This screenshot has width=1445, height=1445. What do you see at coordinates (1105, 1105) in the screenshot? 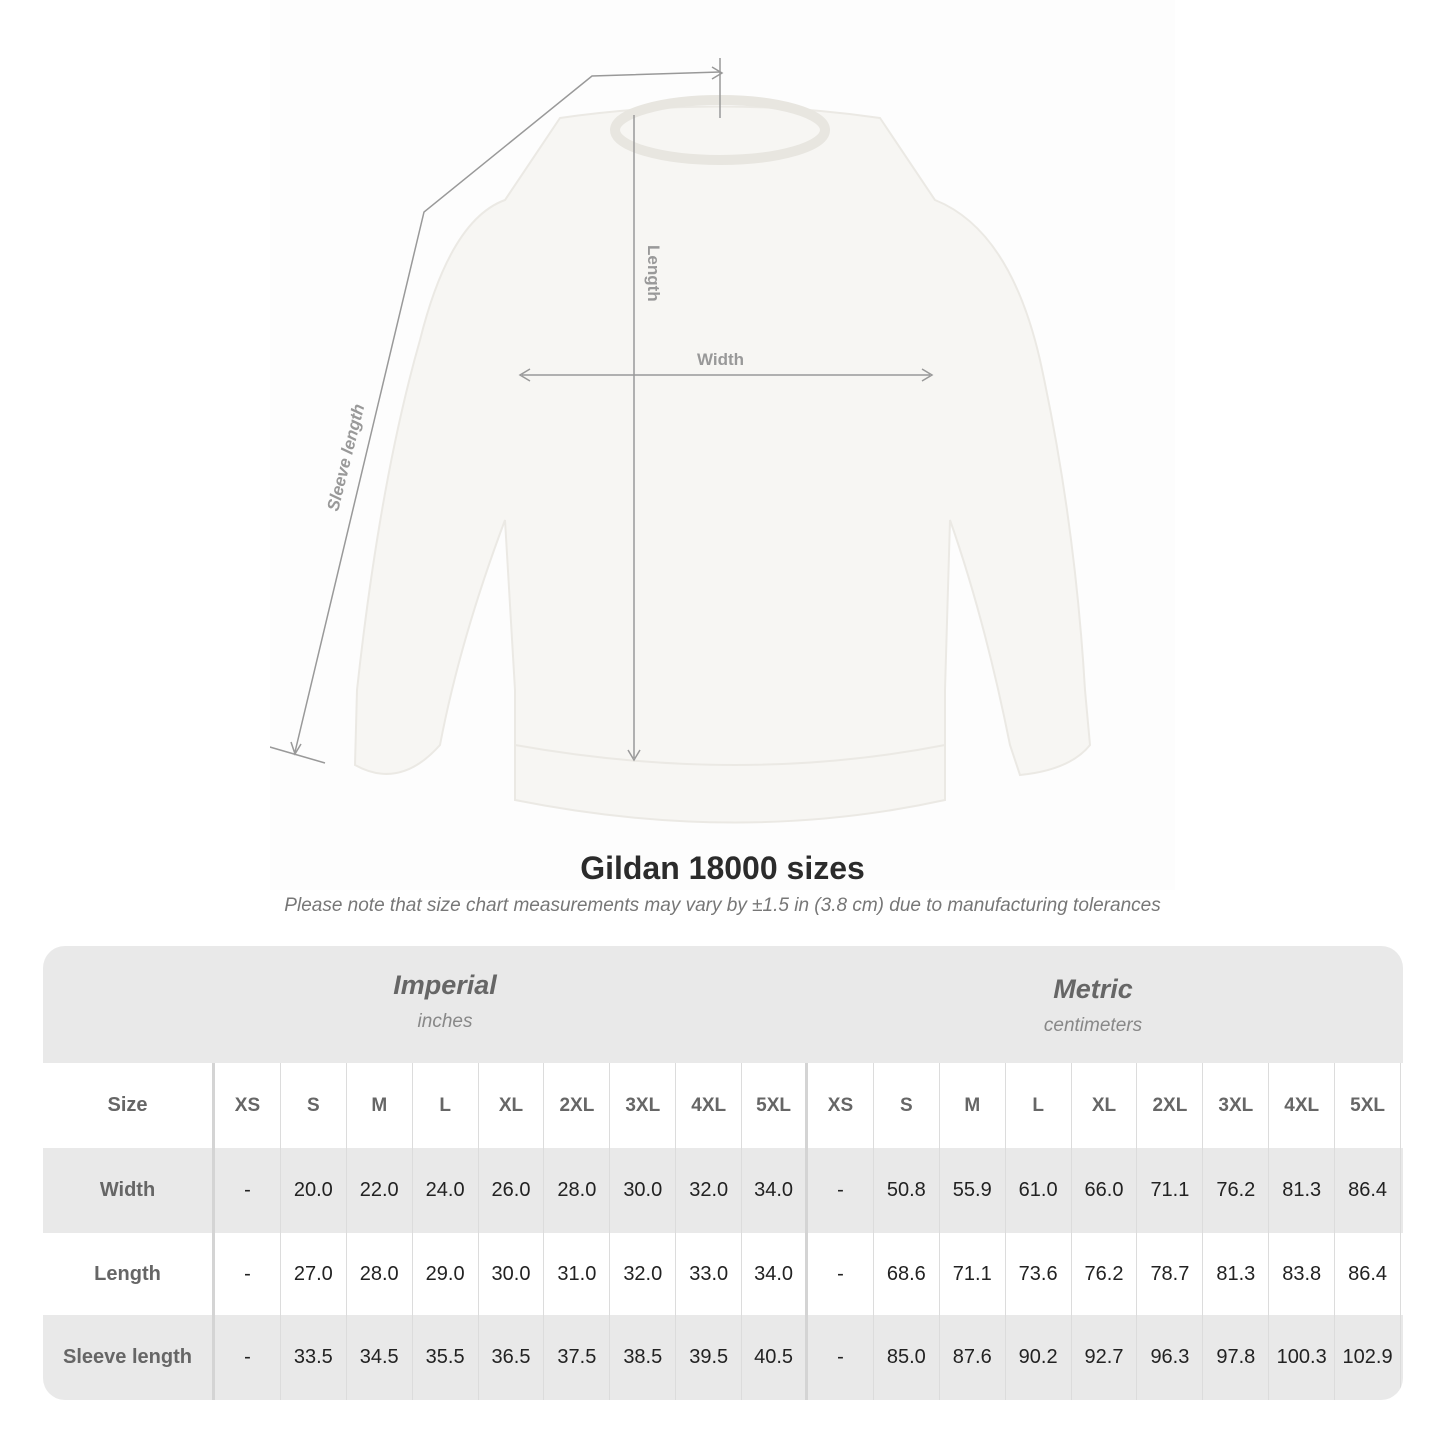
I see `metric-size-xl: XL` at bounding box center [1105, 1105].